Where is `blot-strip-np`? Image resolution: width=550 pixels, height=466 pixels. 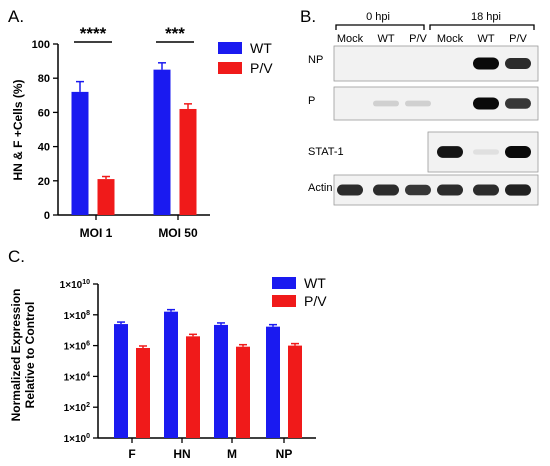
blot-strip-np is located at coordinates (436, 63).